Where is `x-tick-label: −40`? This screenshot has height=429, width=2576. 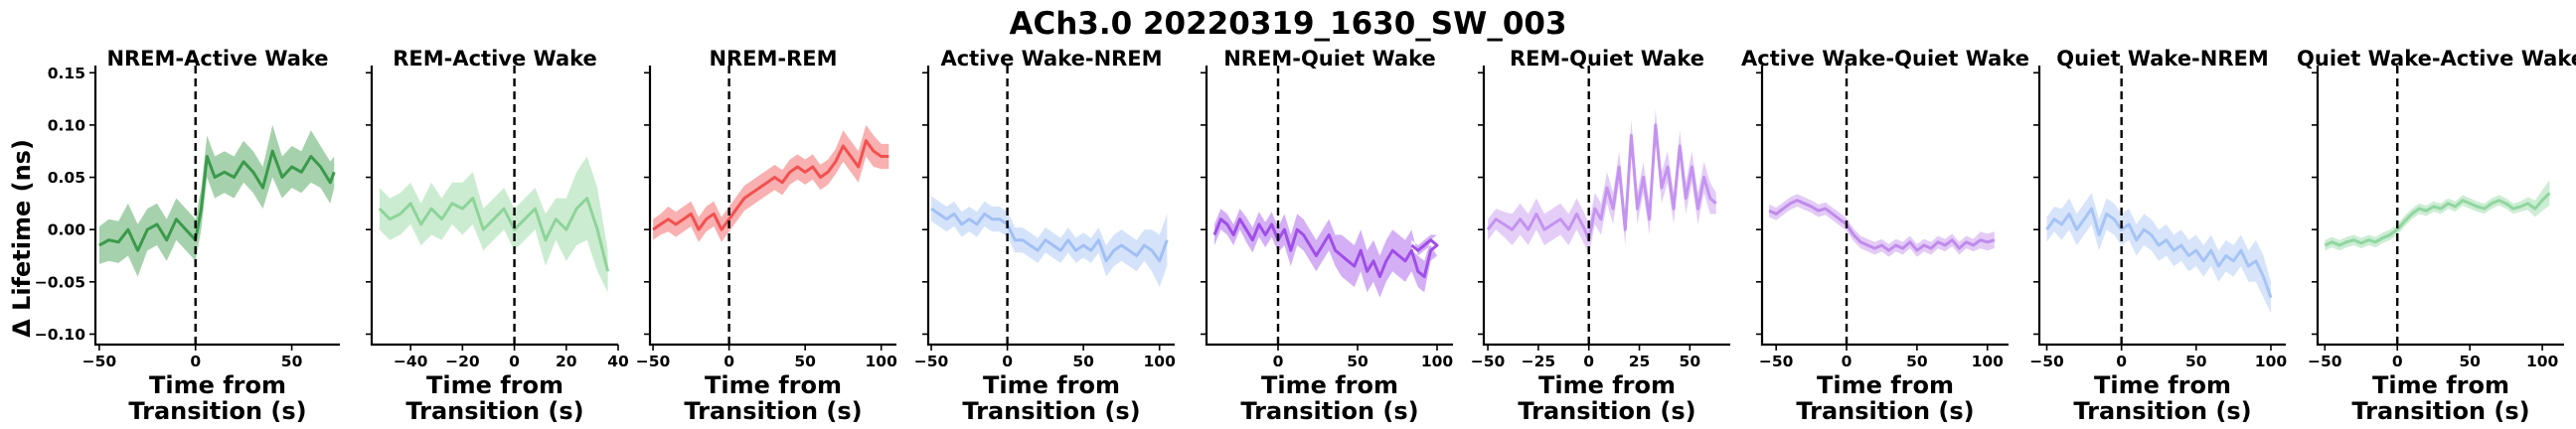 x-tick-label: −40 is located at coordinates (411, 362).